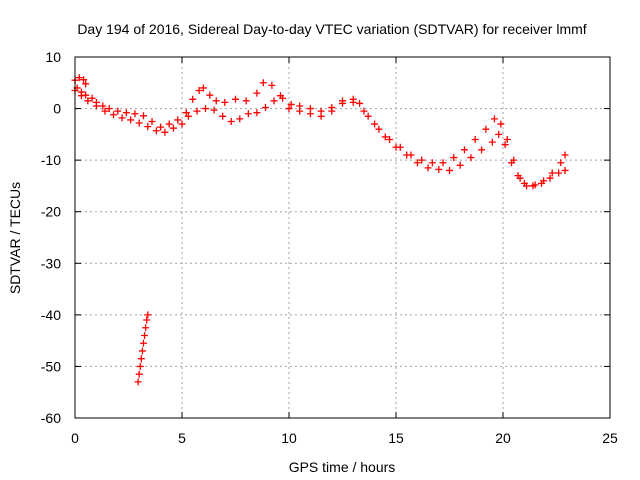 The width and height of the screenshot is (640, 480). Describe the element at coordinates (51, 315) in the screenshot. I see `y-tick-label: -40` at that location.